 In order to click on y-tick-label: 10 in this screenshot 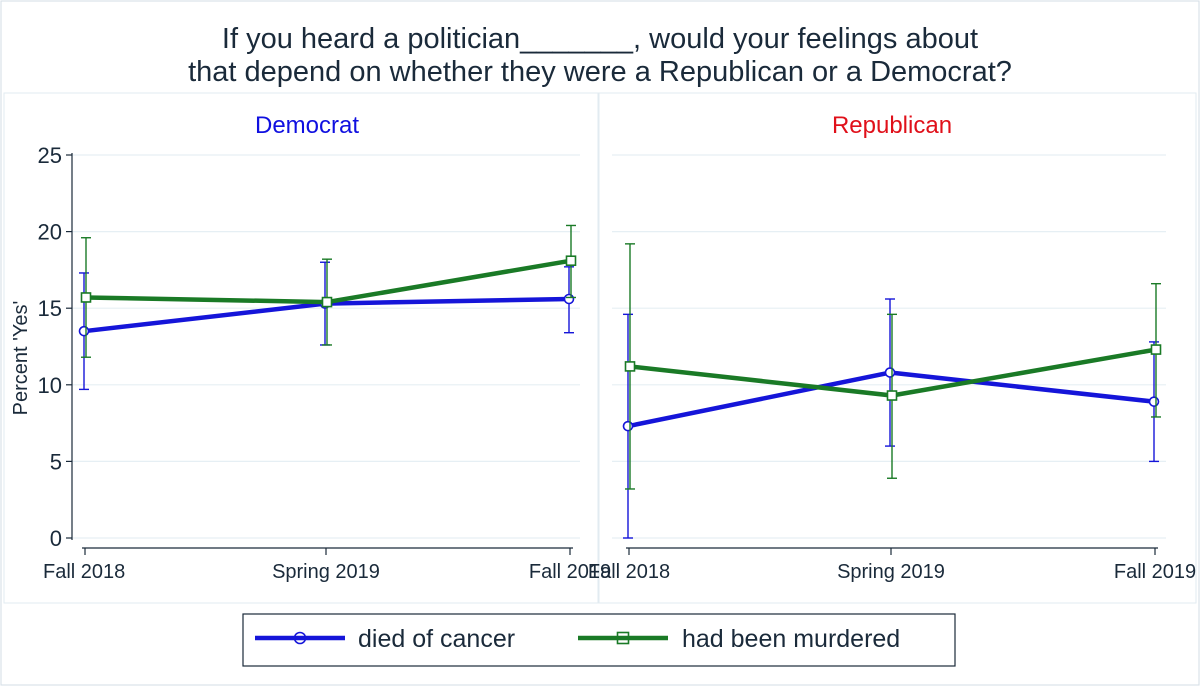, I will do `click(50, 385)`.